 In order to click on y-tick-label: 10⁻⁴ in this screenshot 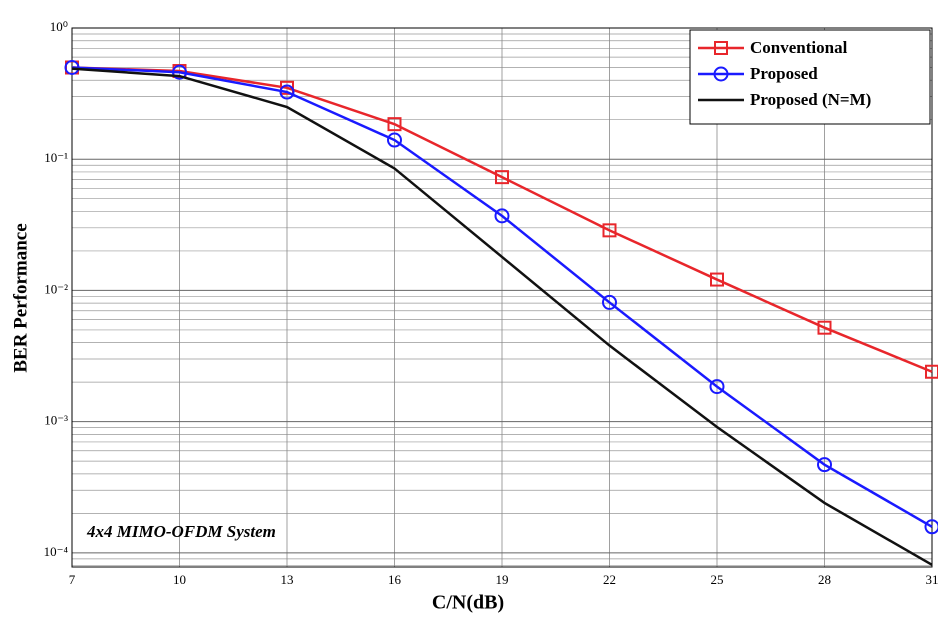, I will do `click(56, 551)`.